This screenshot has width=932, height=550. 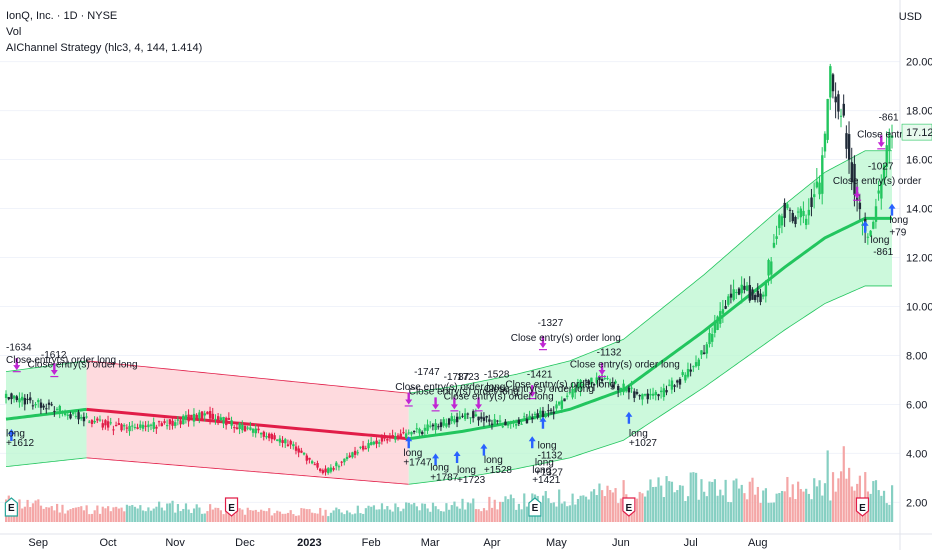 I want to click on earnings-marker, so click(x=535, y=507).